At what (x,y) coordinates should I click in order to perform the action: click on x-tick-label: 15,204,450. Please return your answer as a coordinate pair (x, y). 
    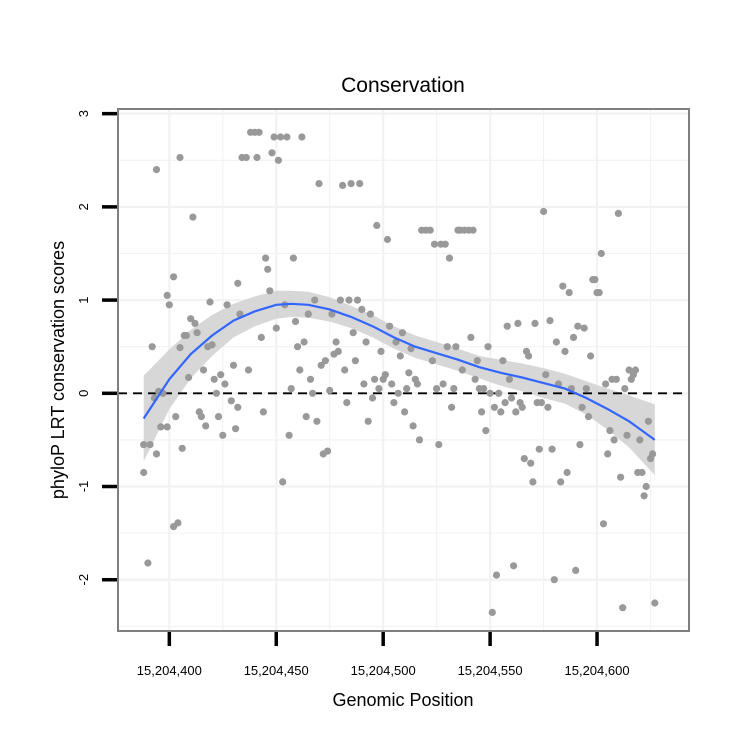
    Looking at the image, I should click on (276, 670).